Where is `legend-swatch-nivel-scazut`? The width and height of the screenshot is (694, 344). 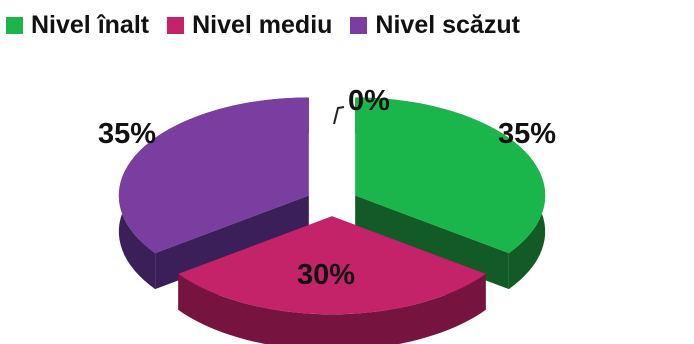
legend-swatch-nivel-scazut is located at coordinates (359, 25).